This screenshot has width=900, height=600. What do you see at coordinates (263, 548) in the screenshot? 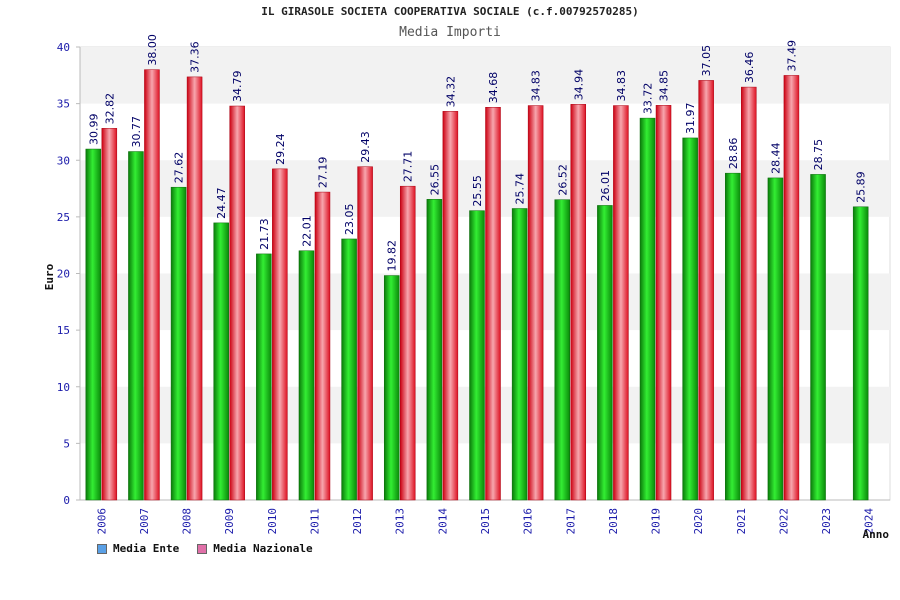
I see `legend-label-nazionale: Media Nazionale` at bounding box center [263, 548].